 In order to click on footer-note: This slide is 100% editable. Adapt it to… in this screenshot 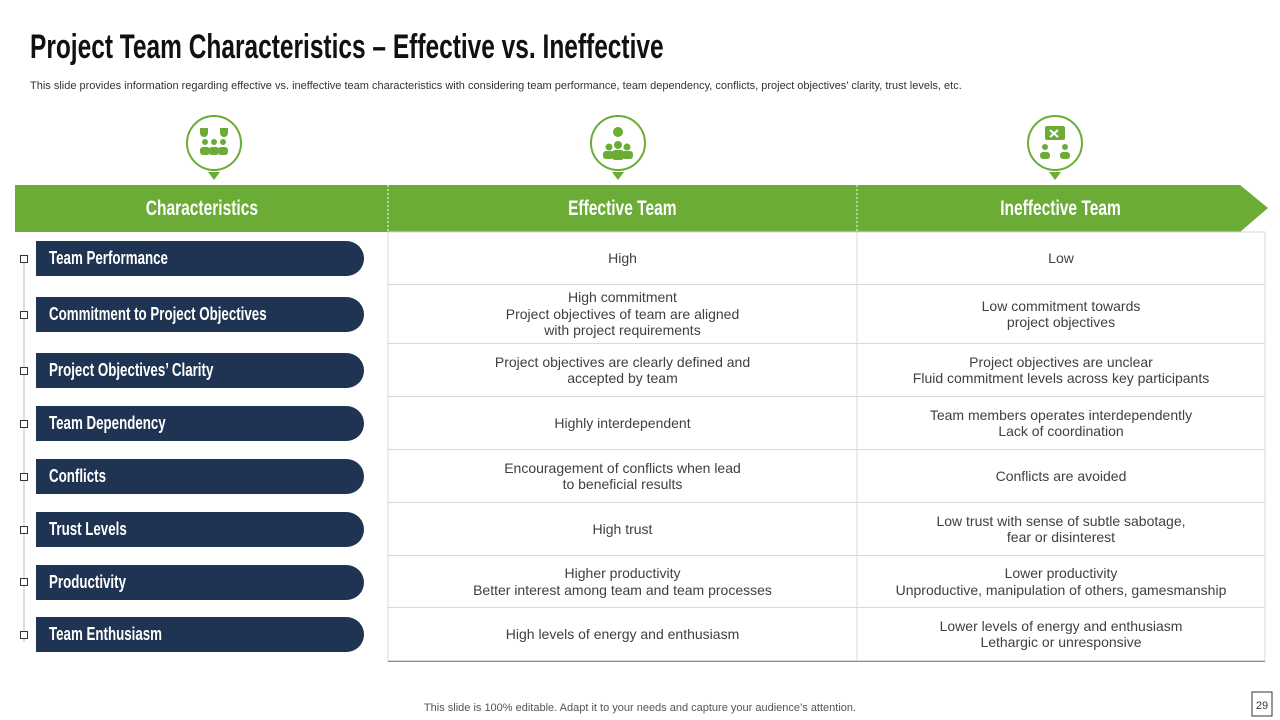, I will do `click(640, 708)`.